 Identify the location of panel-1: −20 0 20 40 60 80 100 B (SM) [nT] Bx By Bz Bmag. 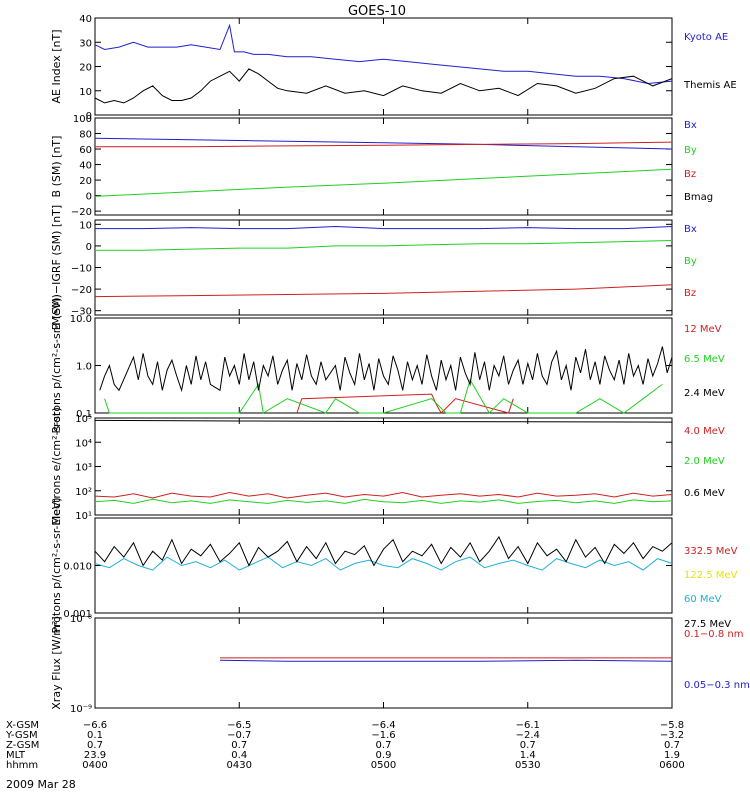
(381, 166).